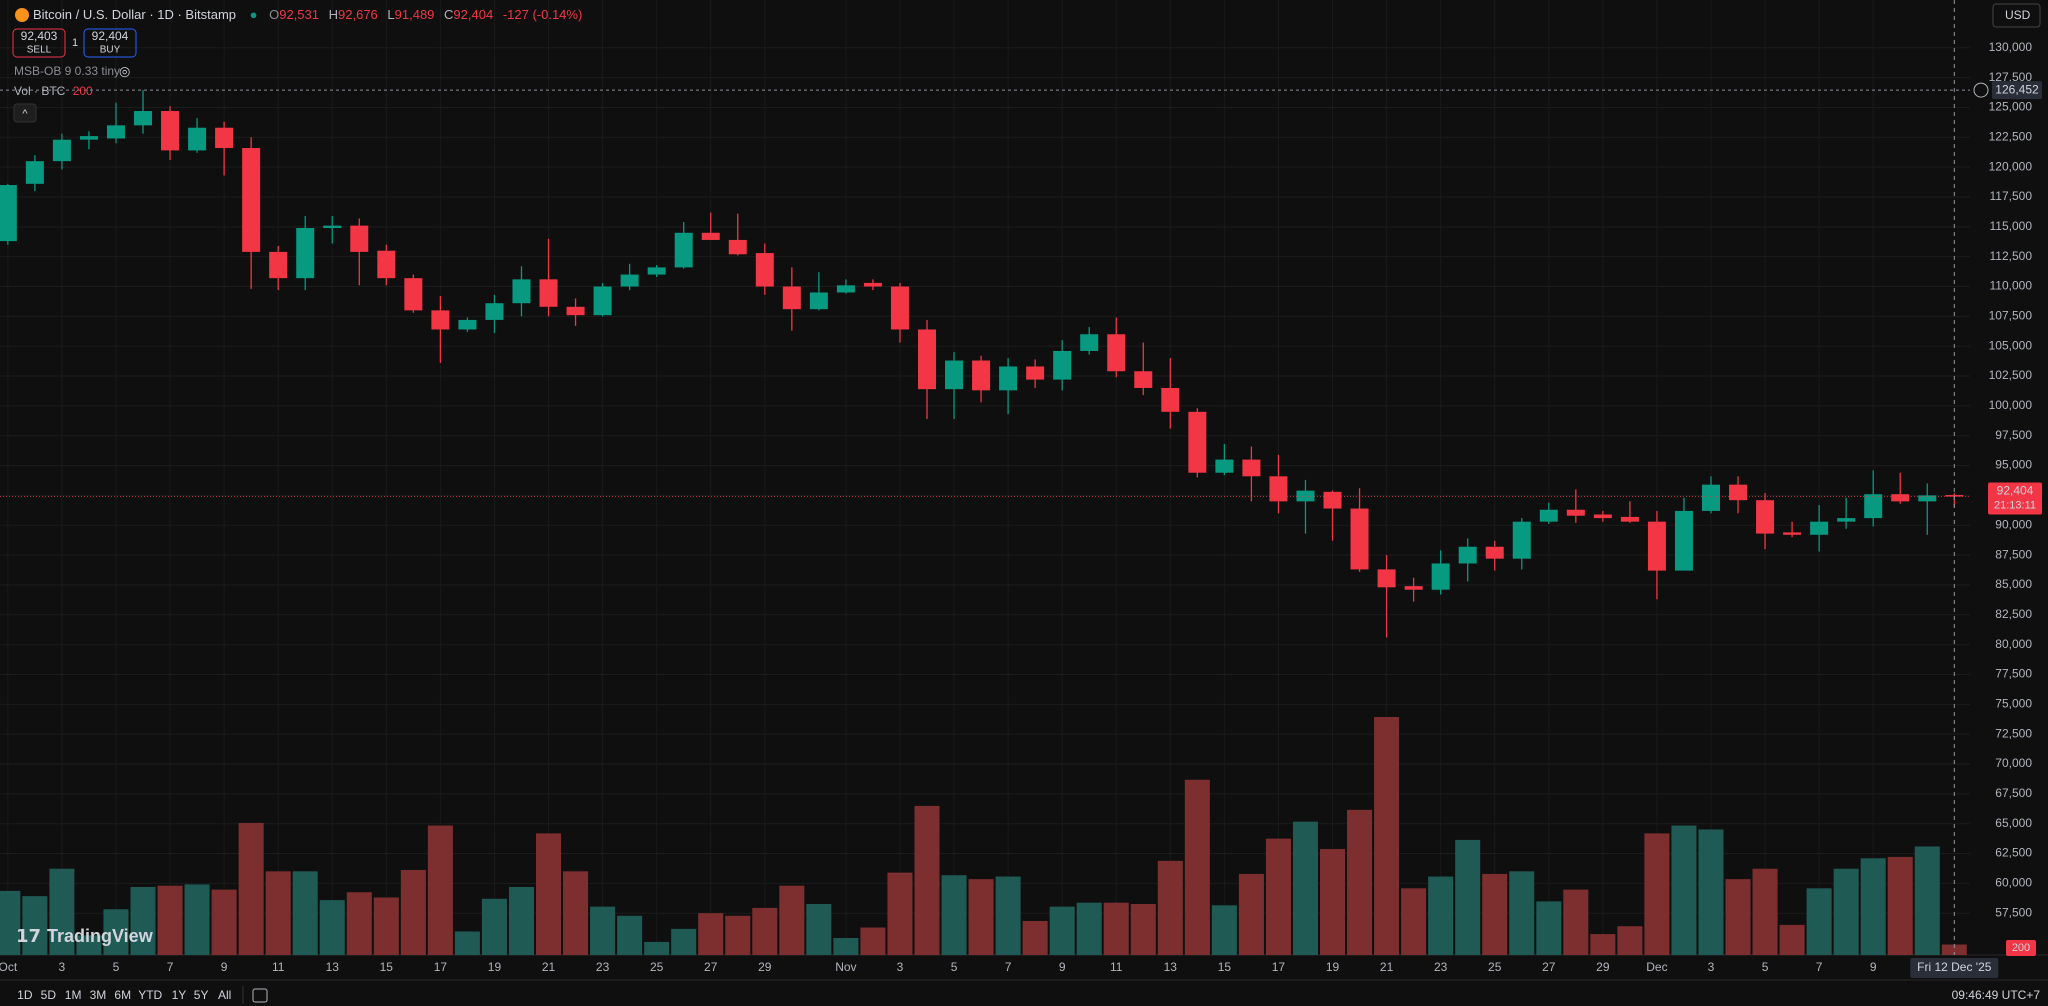  Describe the element at coordinates (260, 995) in the screenshot. I see `date-range-icon` at that location.